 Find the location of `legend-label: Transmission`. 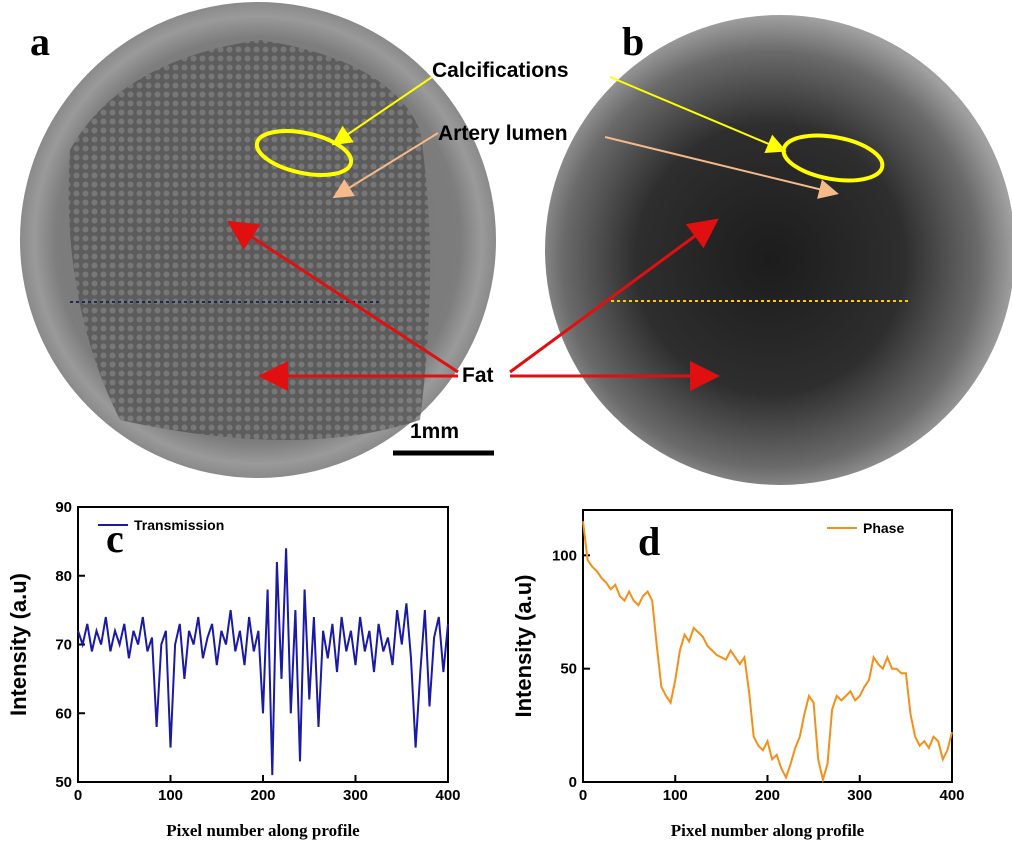

legend-label: Transmission is located at coordinates (179, 525).